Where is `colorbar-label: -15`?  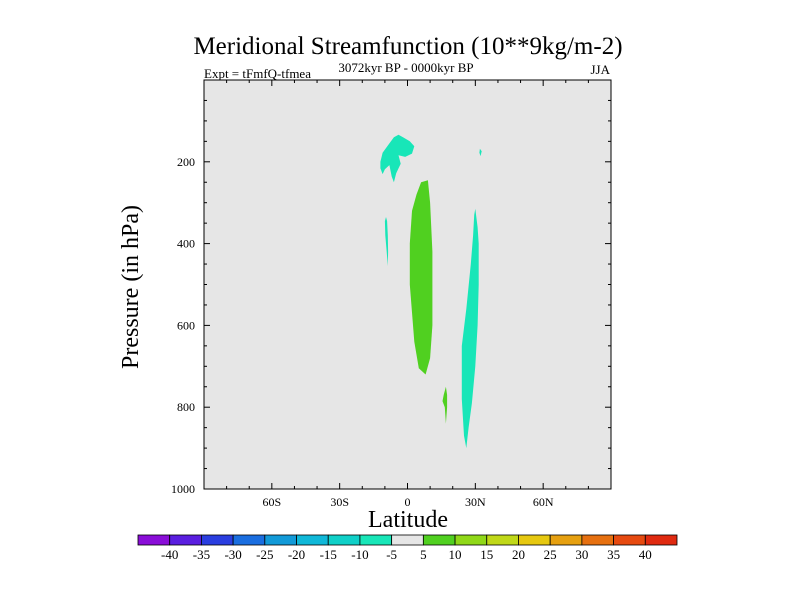
colorbar-label: -15 is located at coordinates (328, 554).